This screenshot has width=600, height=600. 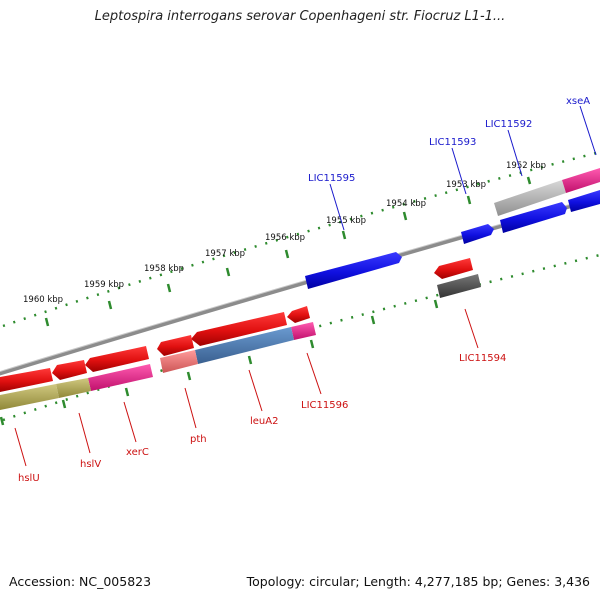 I want to click on scale-label: 1959 kbp, so click(x=104, y=285).